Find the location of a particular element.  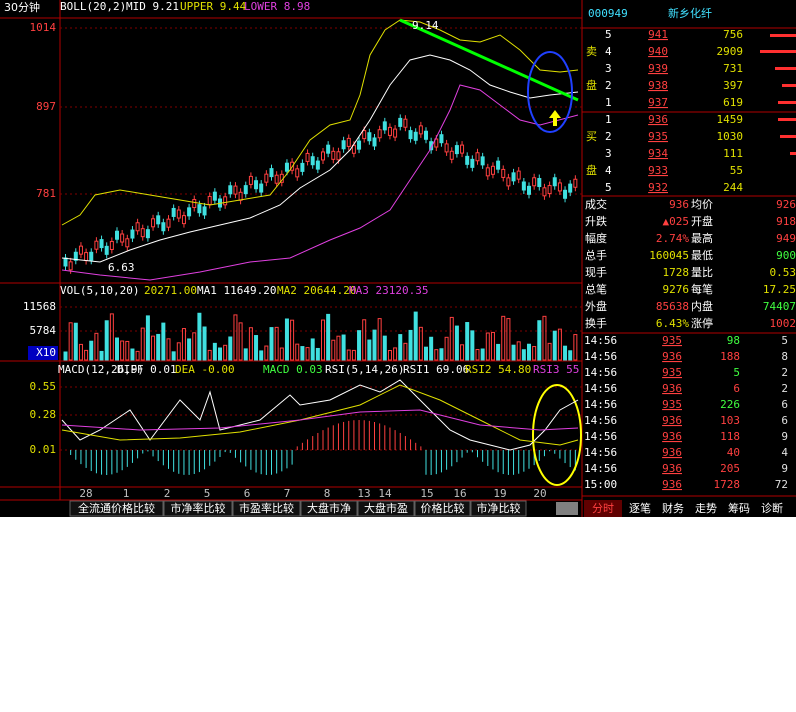

x-label: 14 is located at coordinates (385, 493).